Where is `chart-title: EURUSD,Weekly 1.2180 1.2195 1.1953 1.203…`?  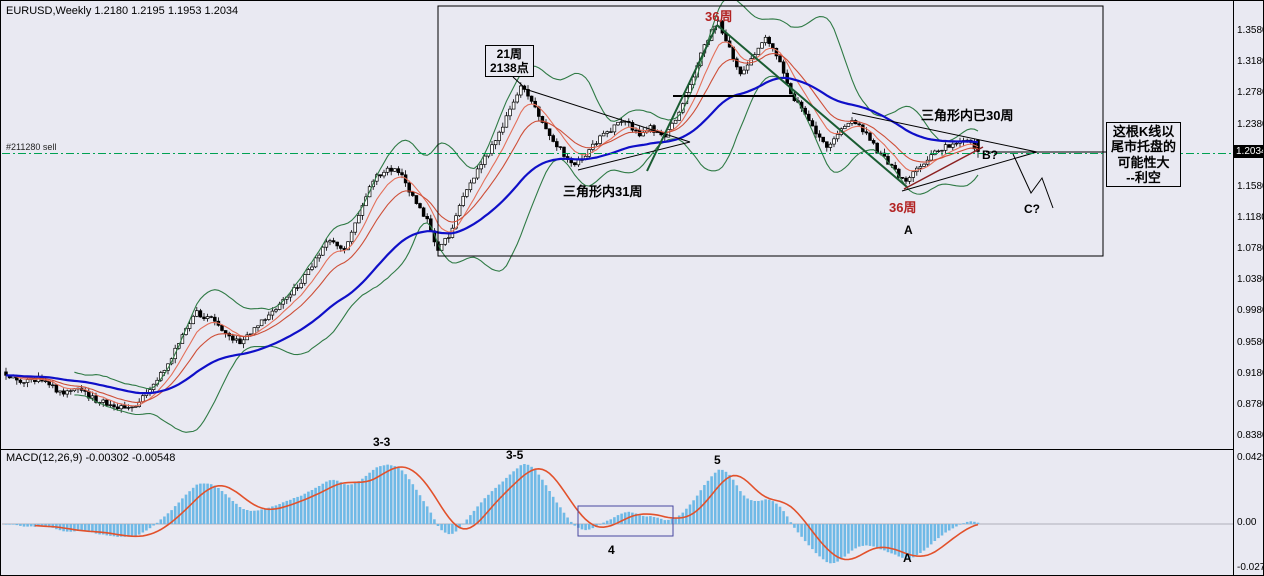
chart-title: EURUSD,Weekly 1.2180 1.2195 1.1953 1.203… is located at coordinates (122, 11).